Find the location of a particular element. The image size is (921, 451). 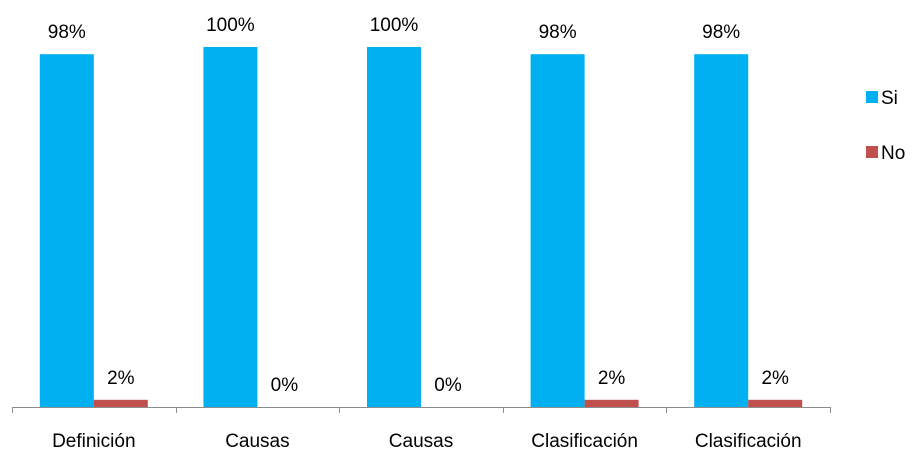

legend-label-si: Si is located at coordinates (889, 98).